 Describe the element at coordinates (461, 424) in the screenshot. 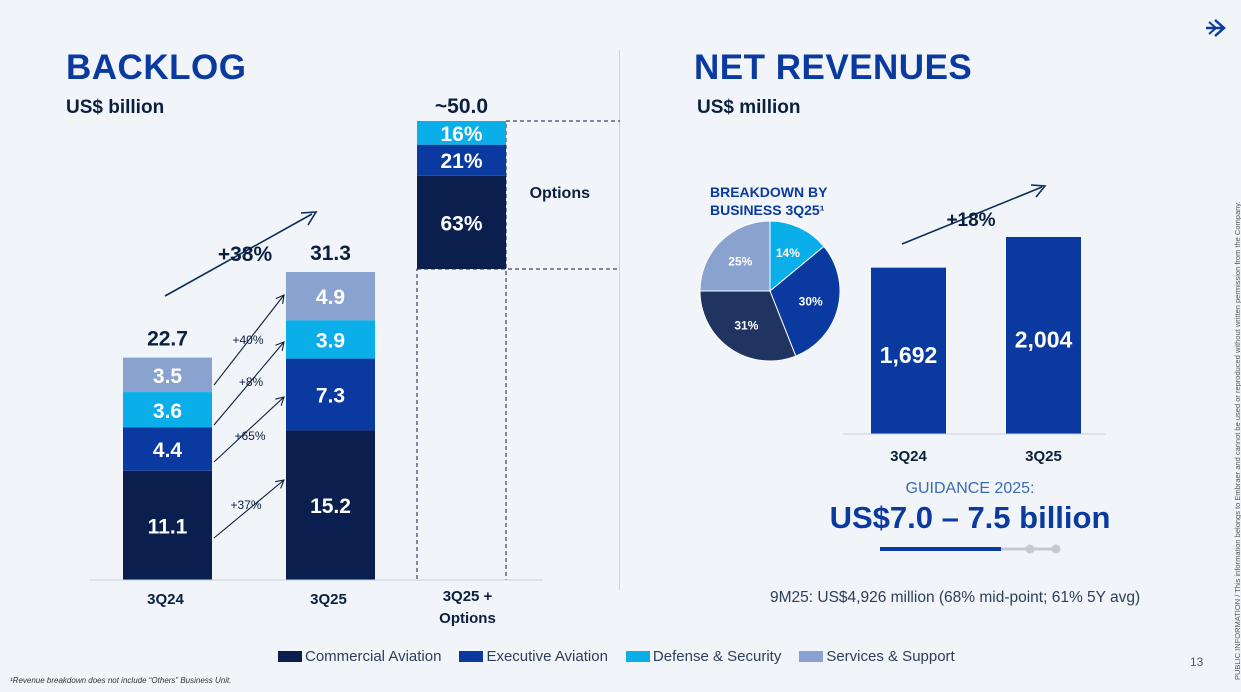

I see `options-current-outline` at that location.